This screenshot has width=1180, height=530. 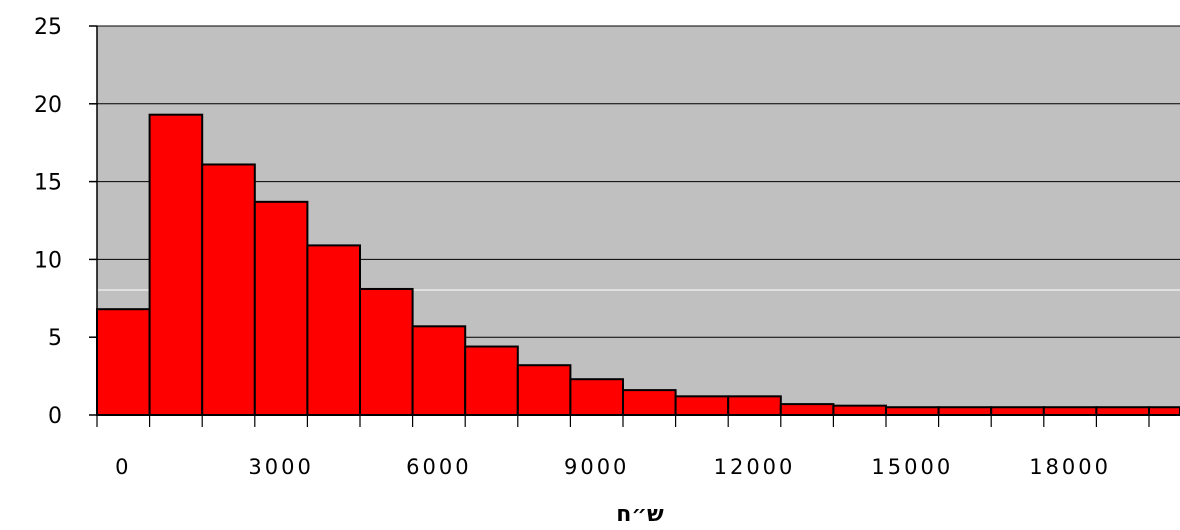 What do you see at coordinates (596, 467) in the screenshot?
I see `x-tick-label: 9000` at bounding box center [596, 467].